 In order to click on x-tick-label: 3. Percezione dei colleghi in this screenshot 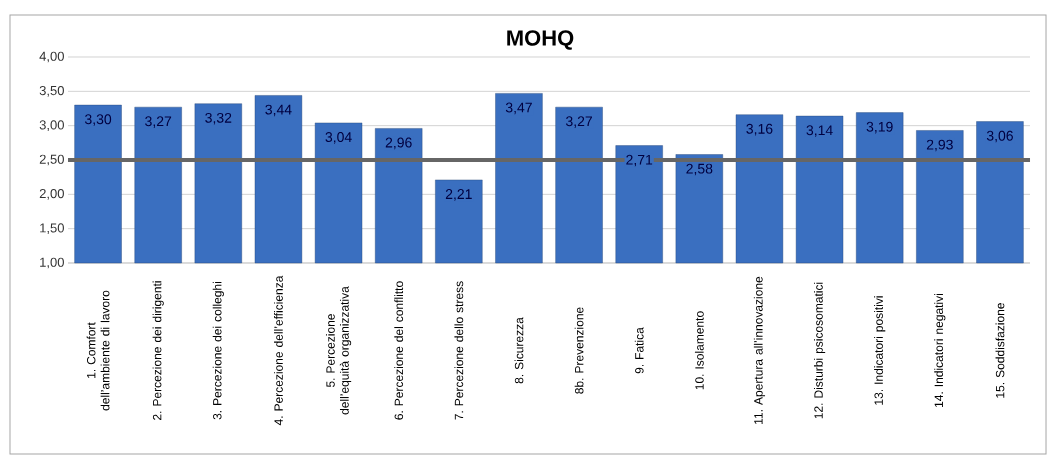, I will do `click(218, 351)`.